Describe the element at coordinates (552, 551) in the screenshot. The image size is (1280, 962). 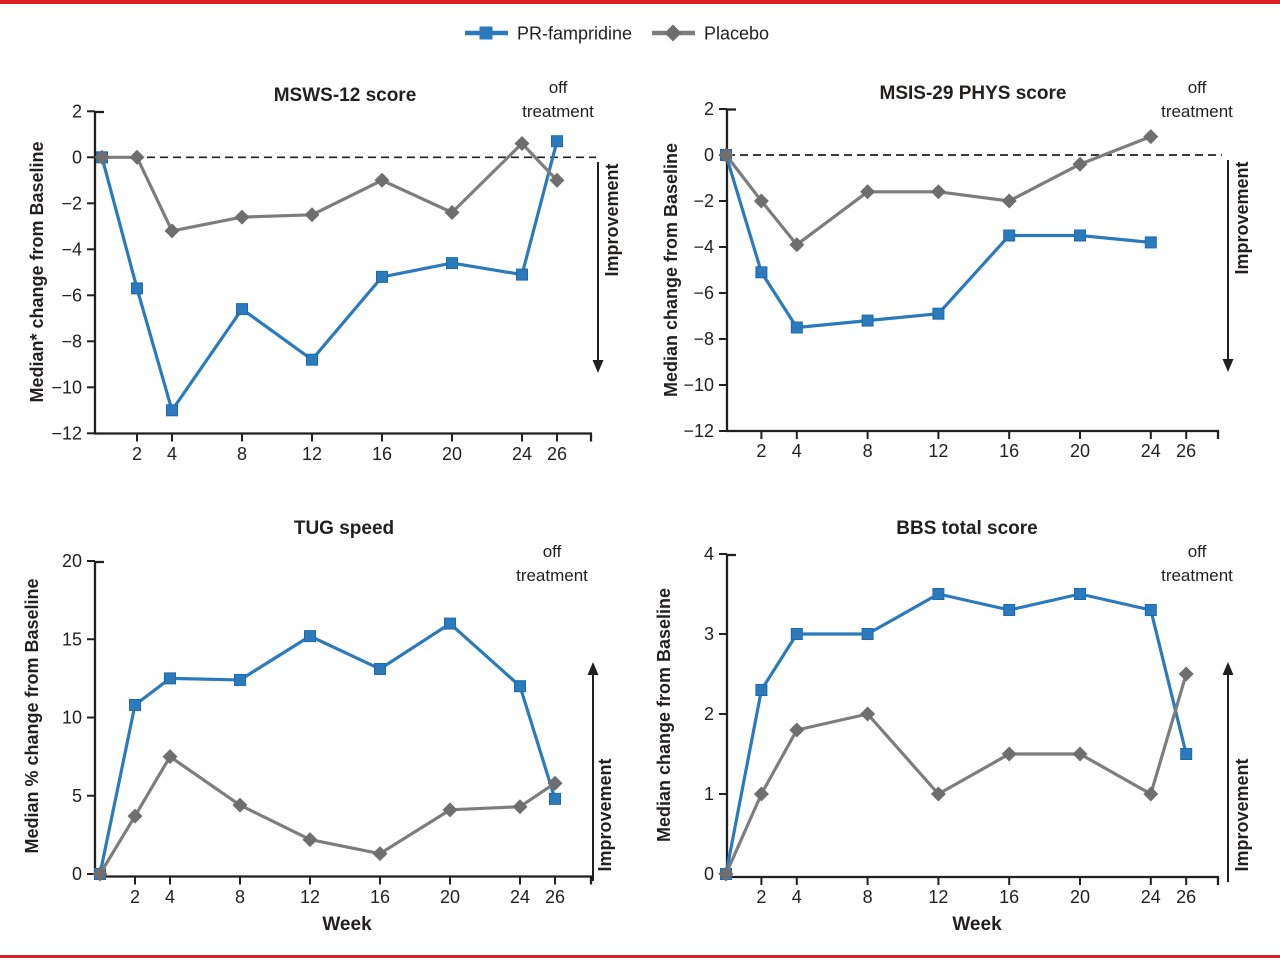
I see `chart-2-off-treatment-line1: off` at that location.